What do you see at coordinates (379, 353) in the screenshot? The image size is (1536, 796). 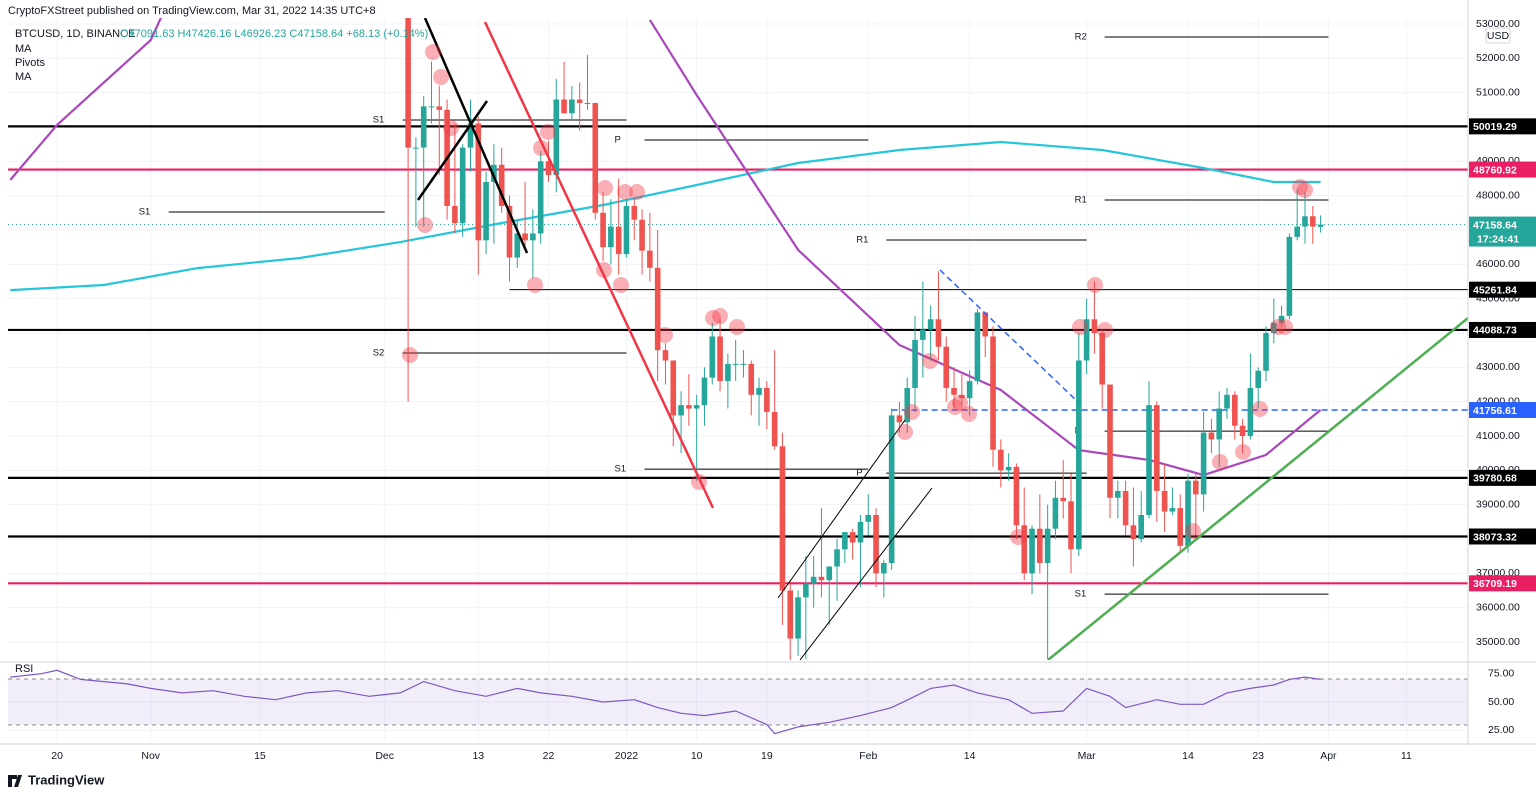 I see `pivot-label: S2` at bounding box center [379, 353].